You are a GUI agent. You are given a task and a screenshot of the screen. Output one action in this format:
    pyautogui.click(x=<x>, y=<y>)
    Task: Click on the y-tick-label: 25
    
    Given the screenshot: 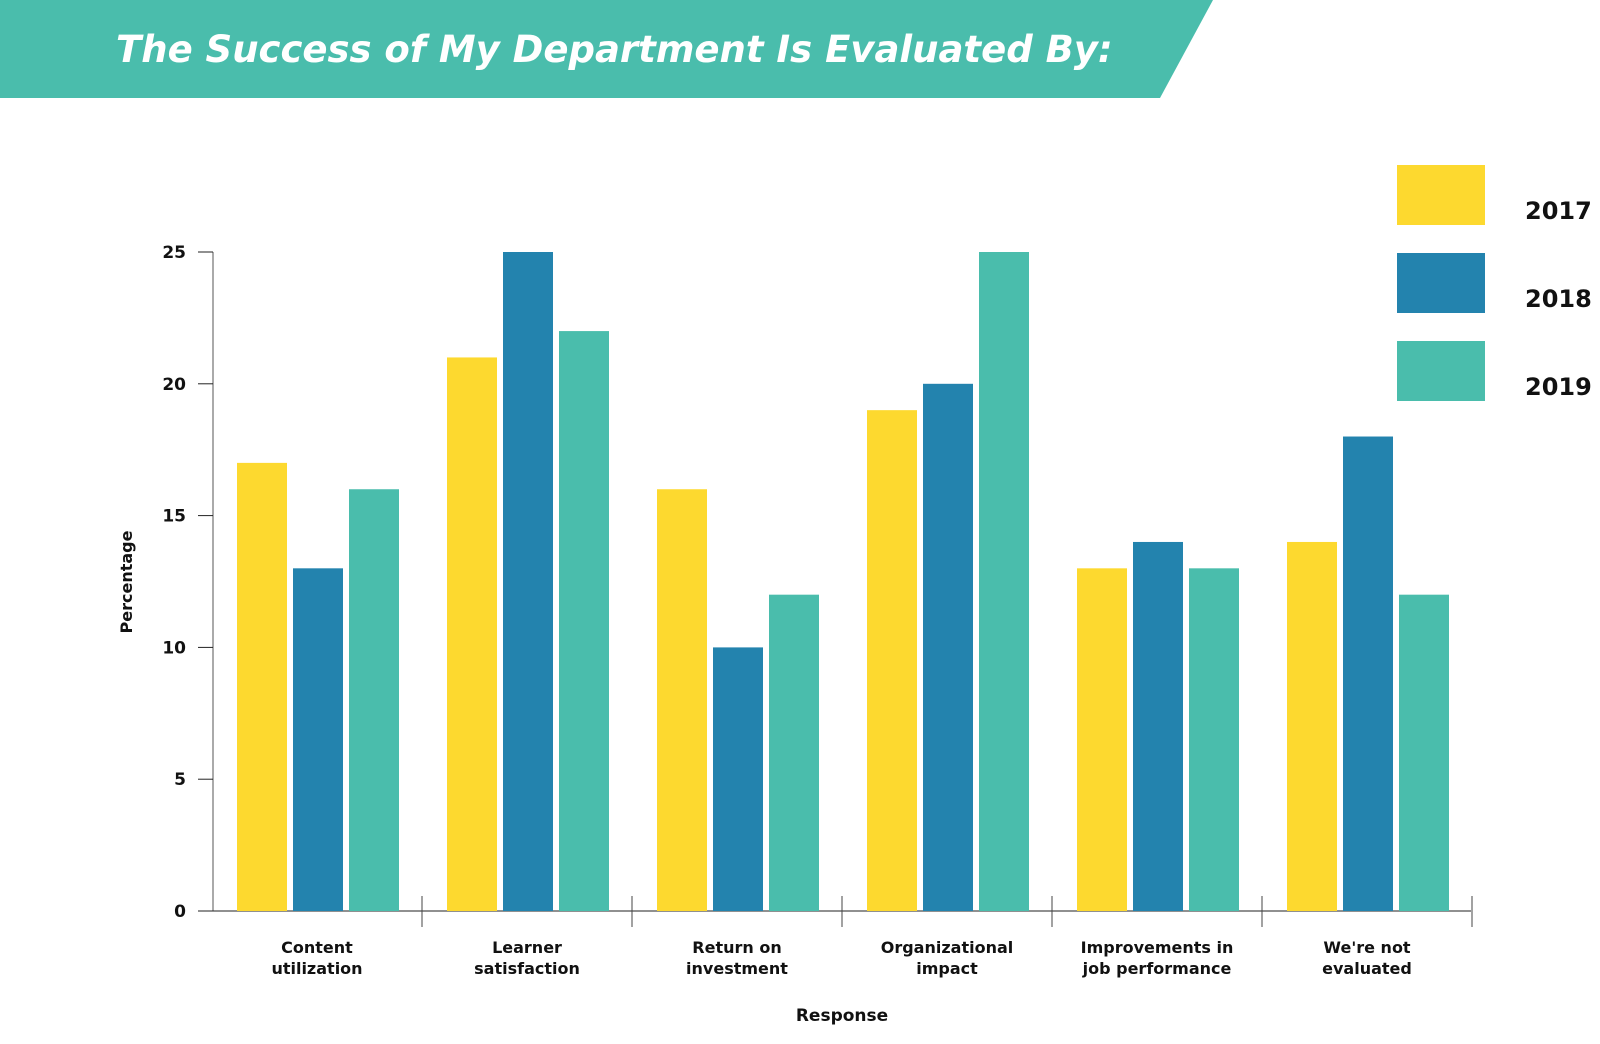 What is the action you would take?
    pyautogui.click(x=174, y=253)
    